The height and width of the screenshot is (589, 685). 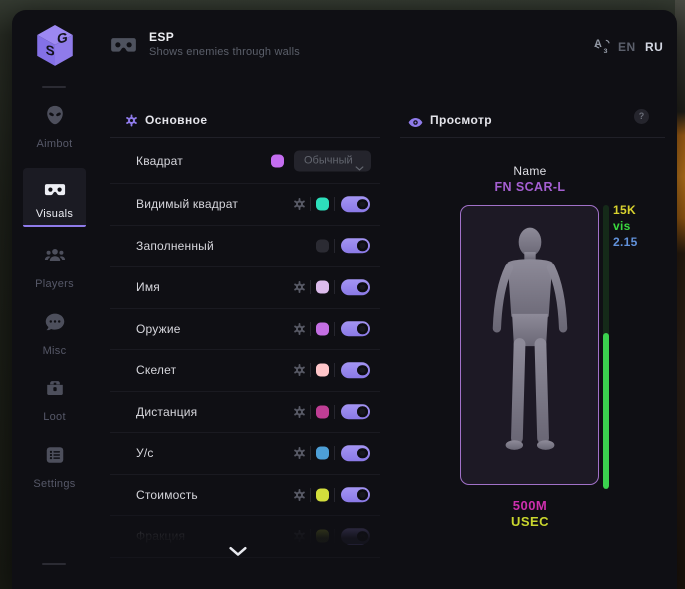 What do you see at coordinates (530, 187) in the screenshot?
I see `target-weapon-label: FN SCAR-L` at bounding box center [530, 187].